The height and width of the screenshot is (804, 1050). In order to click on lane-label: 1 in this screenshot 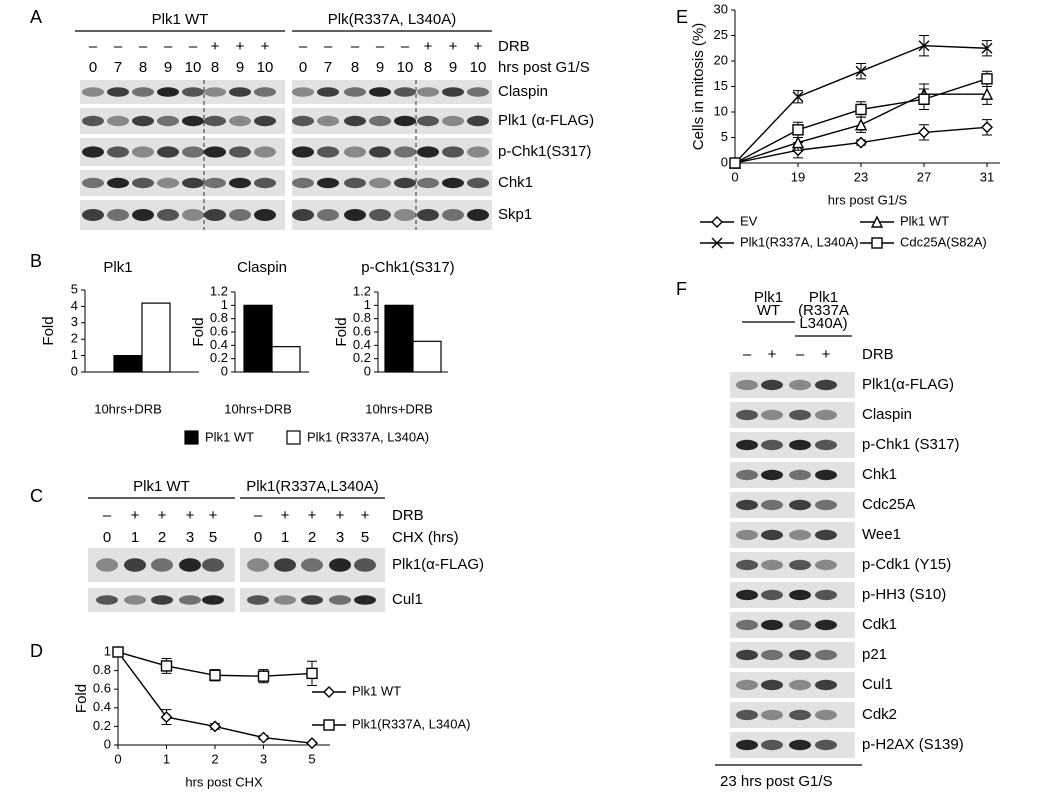, I will do `click(285, 537)`.